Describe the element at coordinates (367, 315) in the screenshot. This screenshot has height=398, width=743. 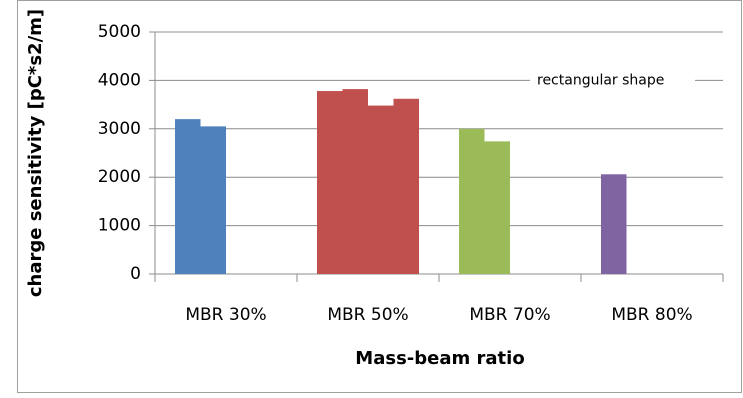
I see `x-tick-label: MBR 50%` at that location.